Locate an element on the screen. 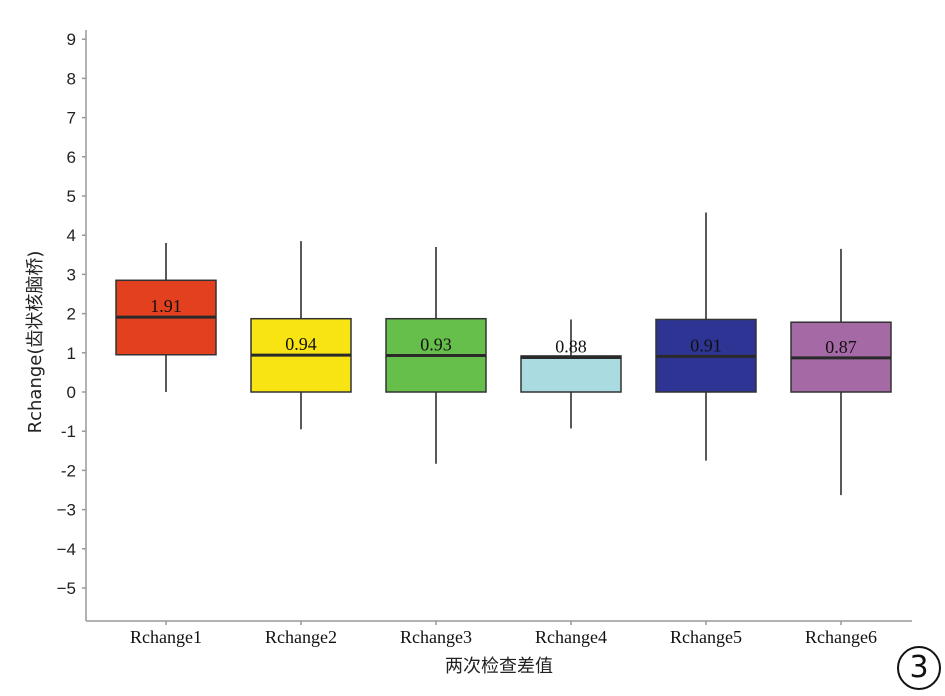 The height and width of the screenshot is (696, 945). x-category-label: Rchange6 is located at coordinates (841, 637).